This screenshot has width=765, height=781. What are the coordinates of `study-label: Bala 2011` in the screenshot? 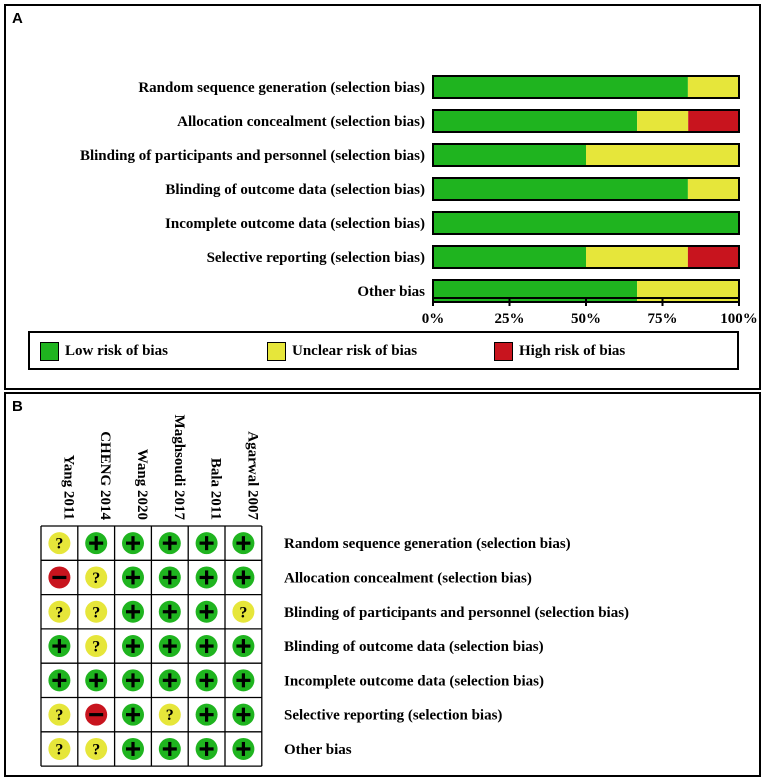 It's located at (216, 489).